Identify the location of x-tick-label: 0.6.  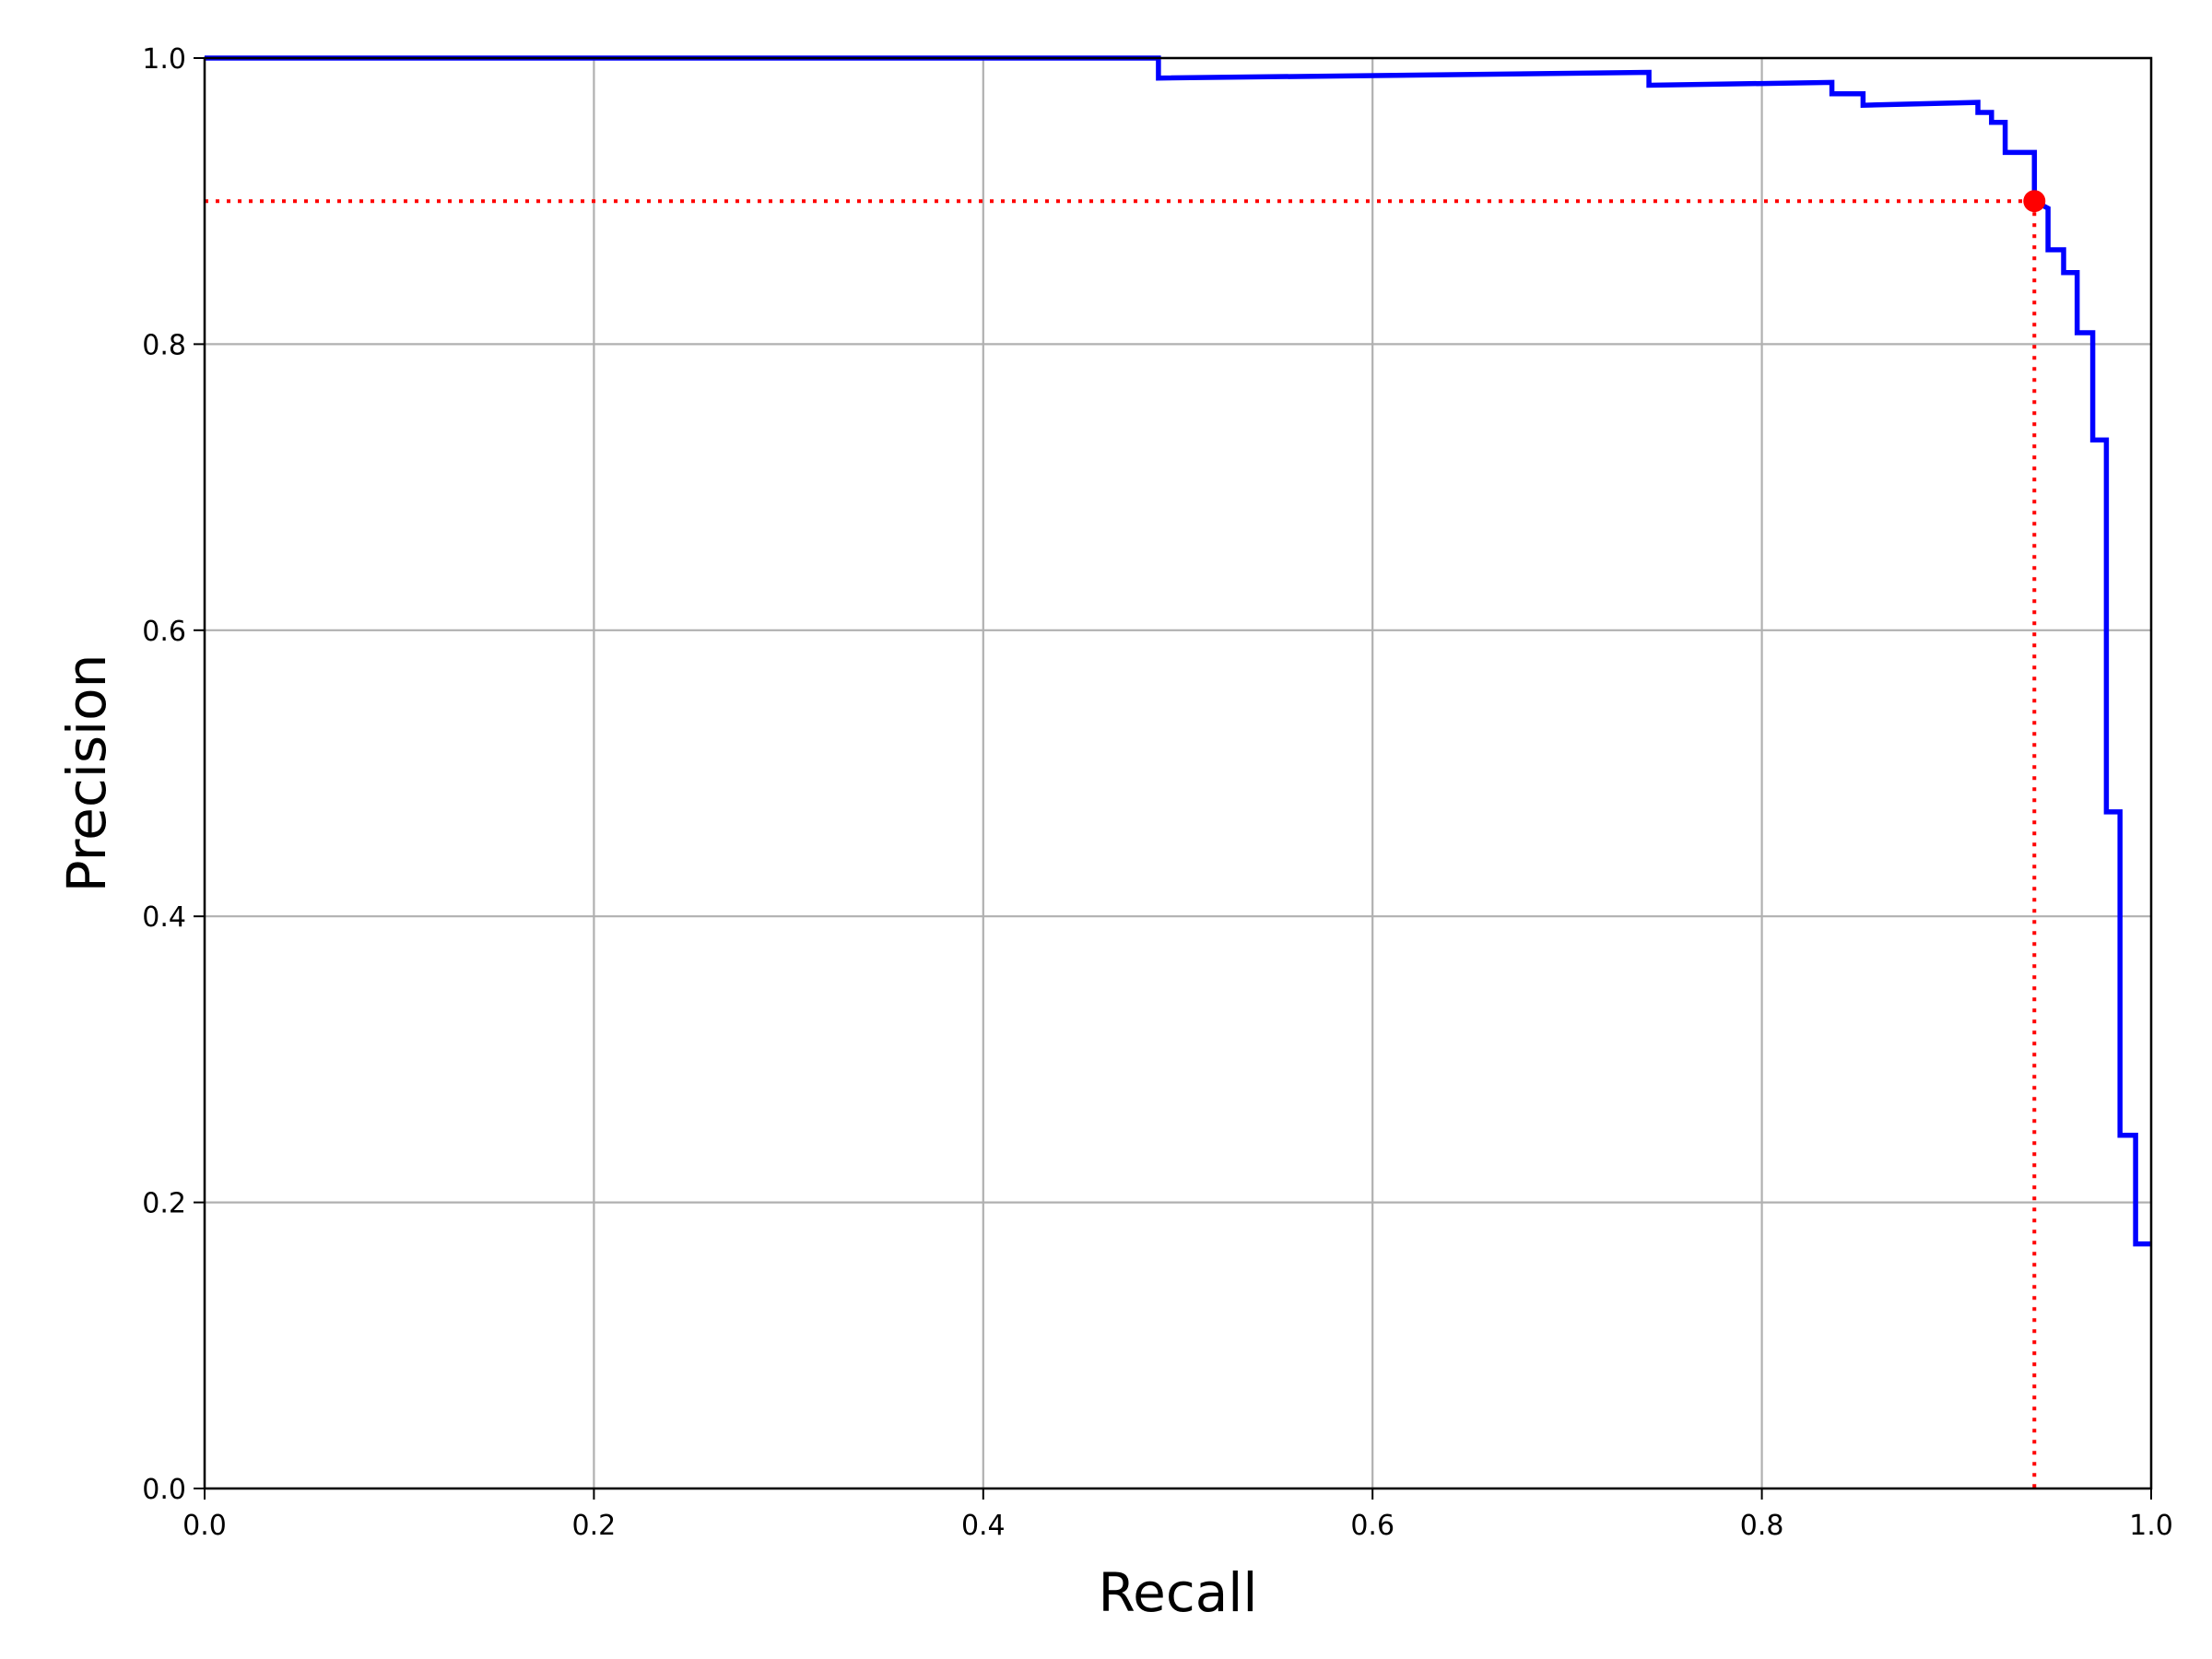
(1372, 1526).